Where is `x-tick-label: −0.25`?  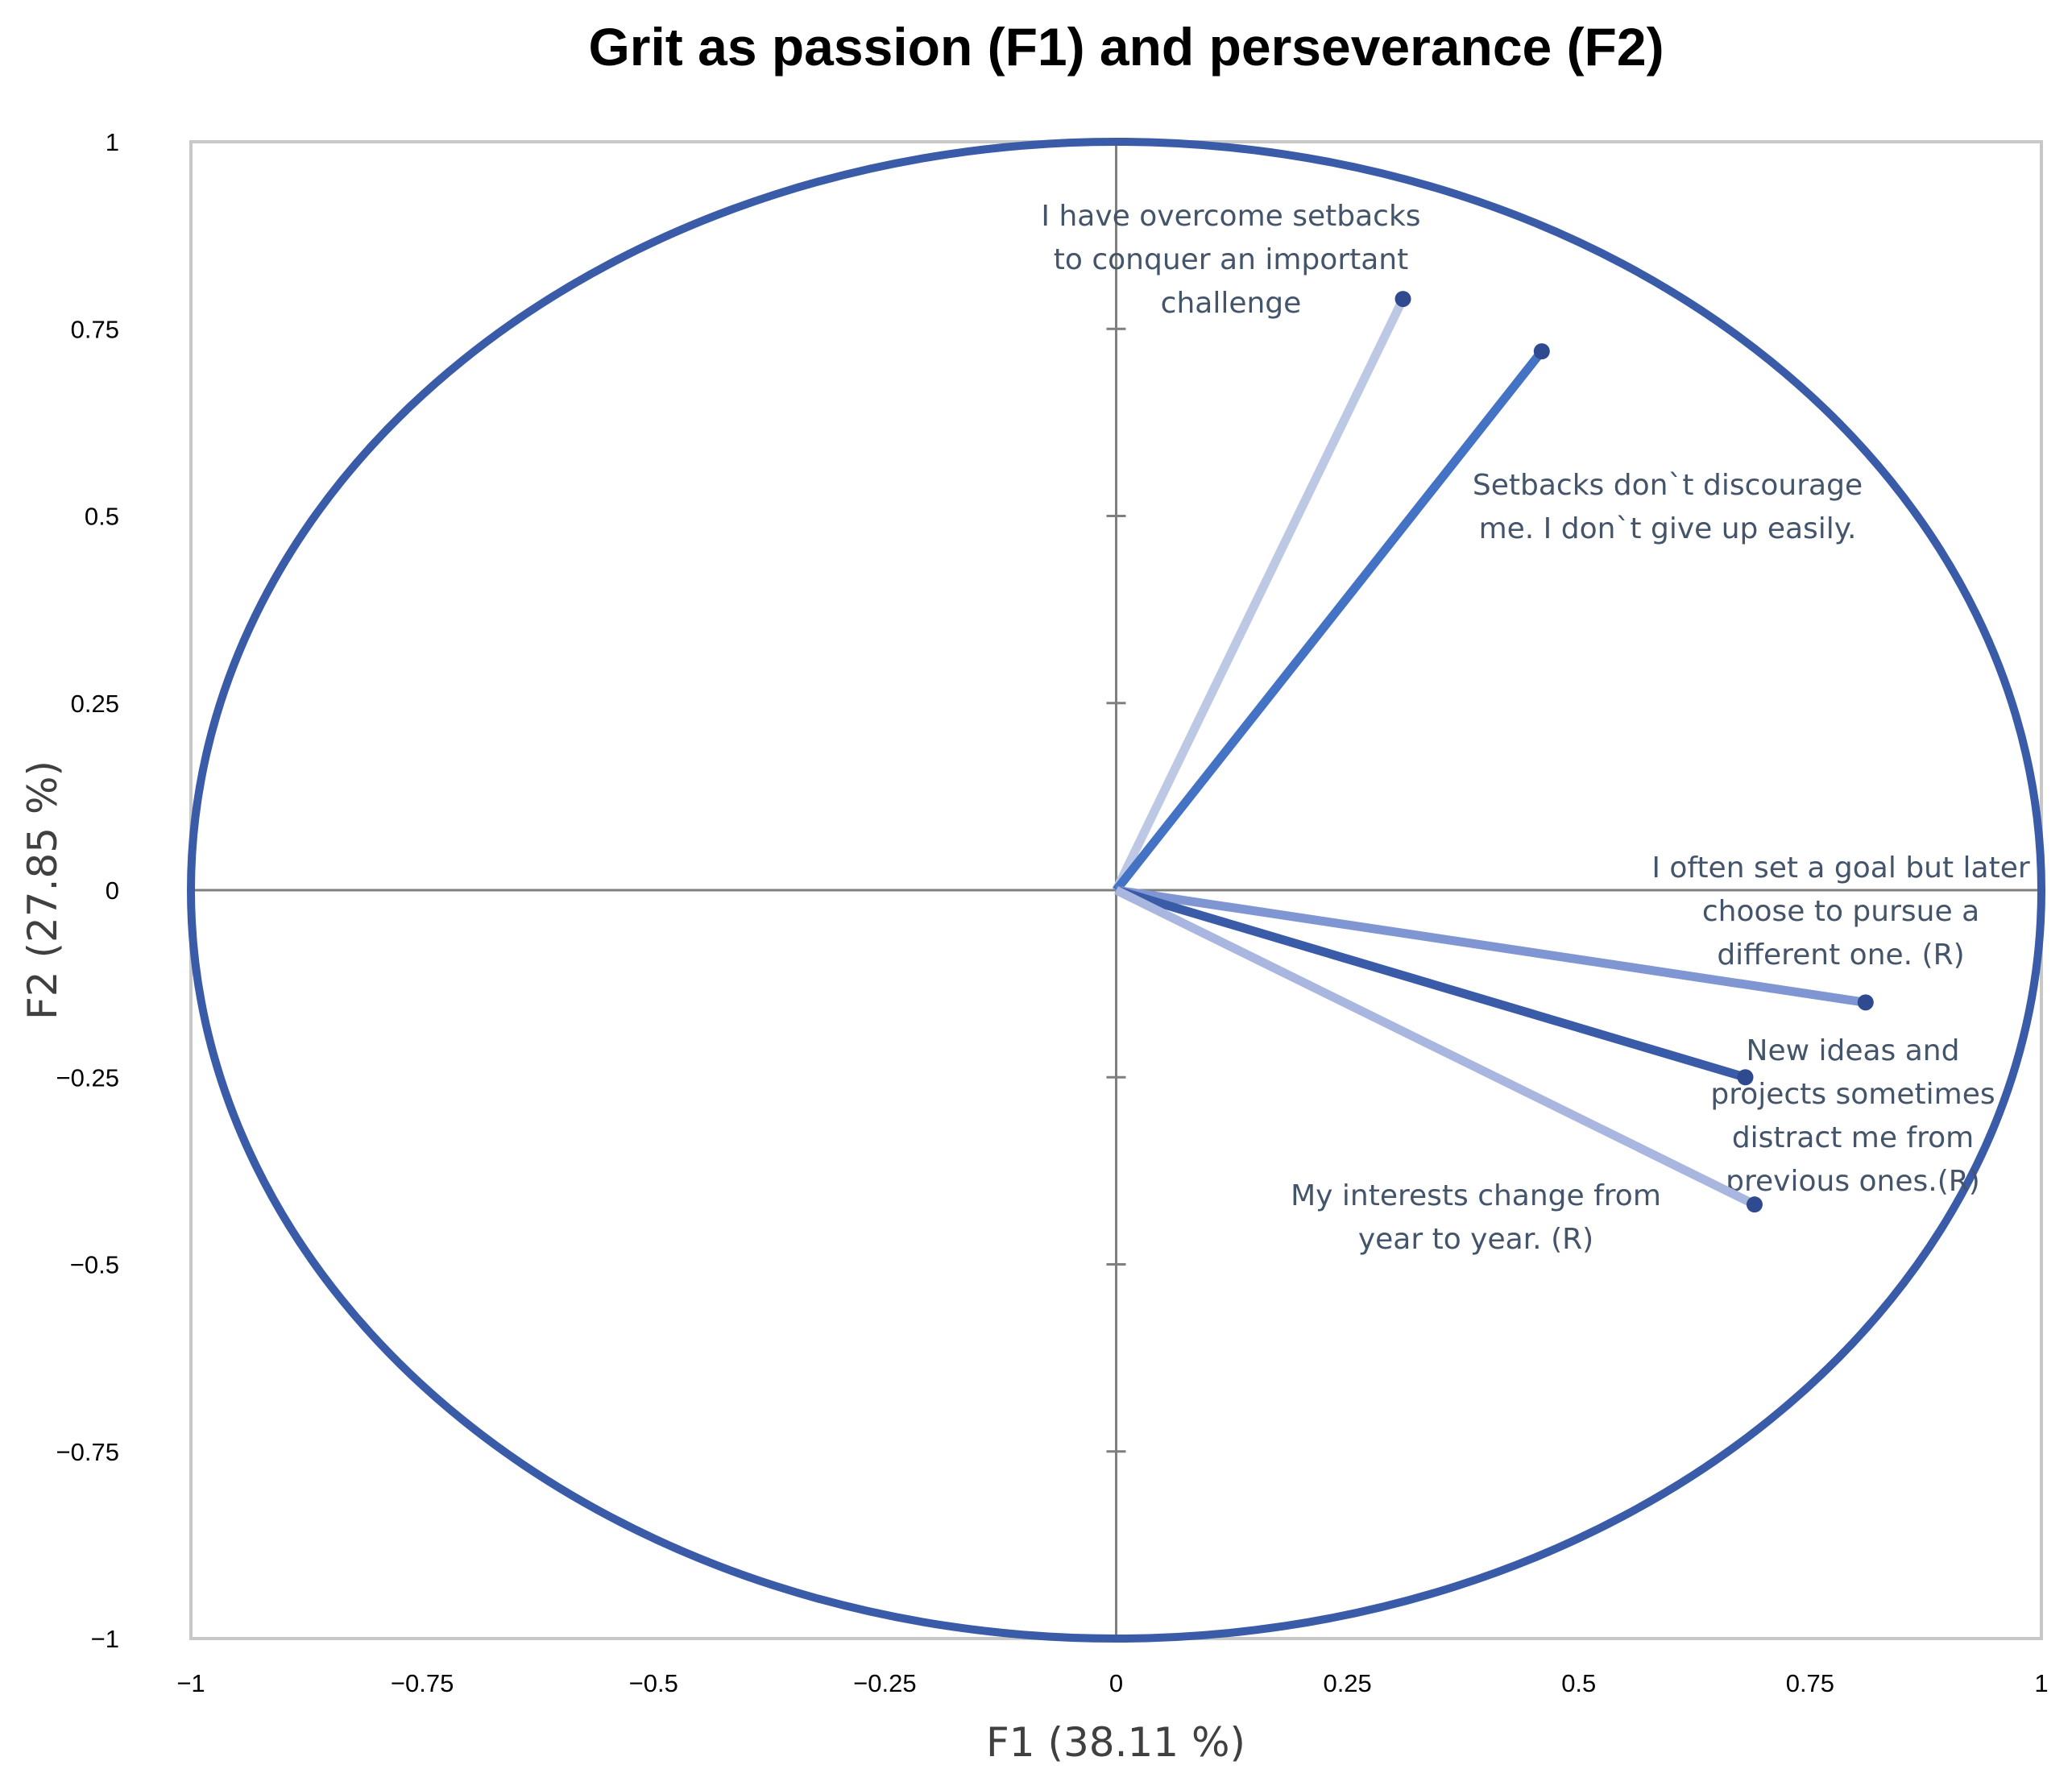
x-tick-label: −0.25 is located at coordinates (885, 1683).